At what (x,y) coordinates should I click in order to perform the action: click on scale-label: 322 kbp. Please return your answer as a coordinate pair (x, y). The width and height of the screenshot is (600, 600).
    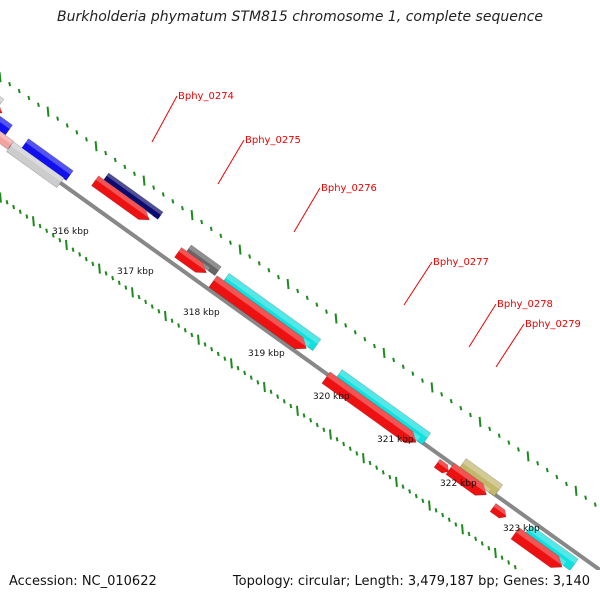
    Looking at the image, I should click on (458, 484).